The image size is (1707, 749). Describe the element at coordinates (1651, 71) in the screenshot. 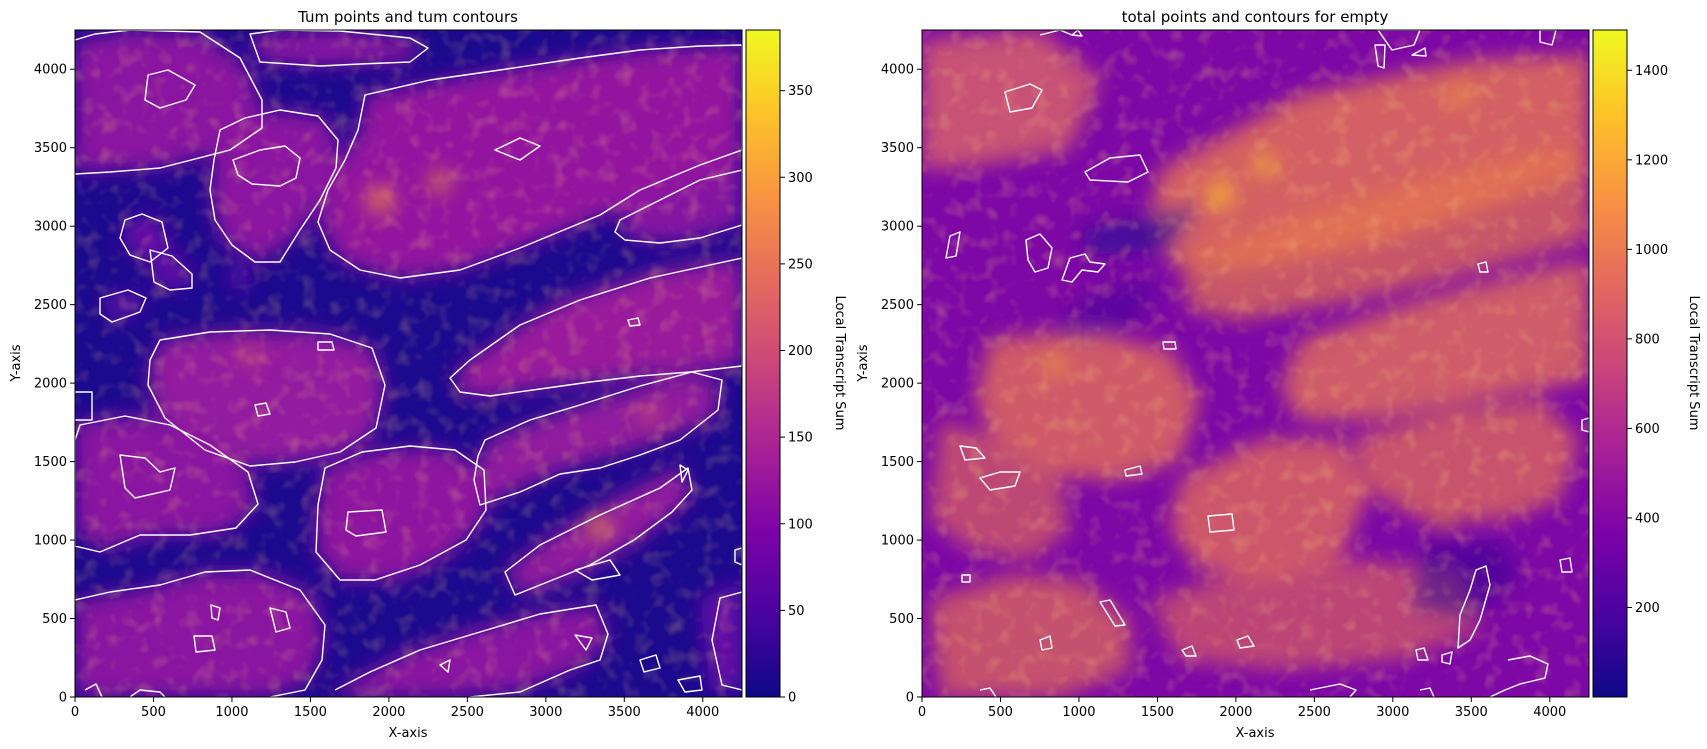

I see `colorbar-tick-label: 1400` at that location.